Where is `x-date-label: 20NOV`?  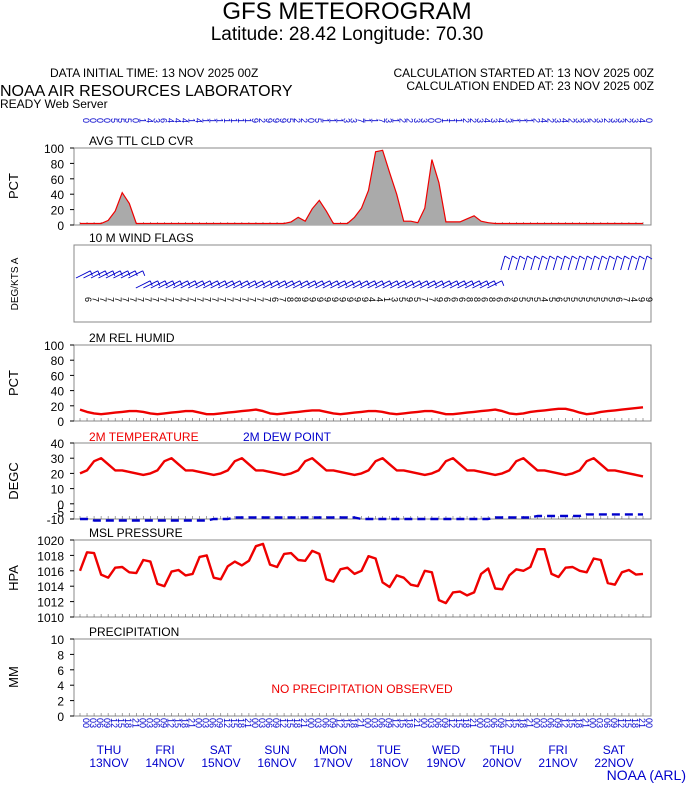
x-date-label: 20NOV is located at coordinates (501, 763).